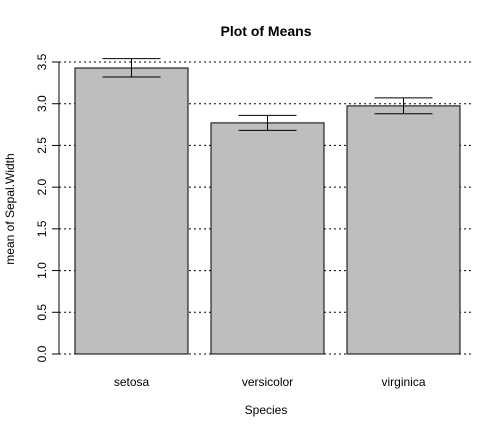 The height and width of the screenshot is (432, 504). Describe the element at coordinates (132, 382) in the screenshot. I see `x-tick-label-setosa: setosa` at that location.